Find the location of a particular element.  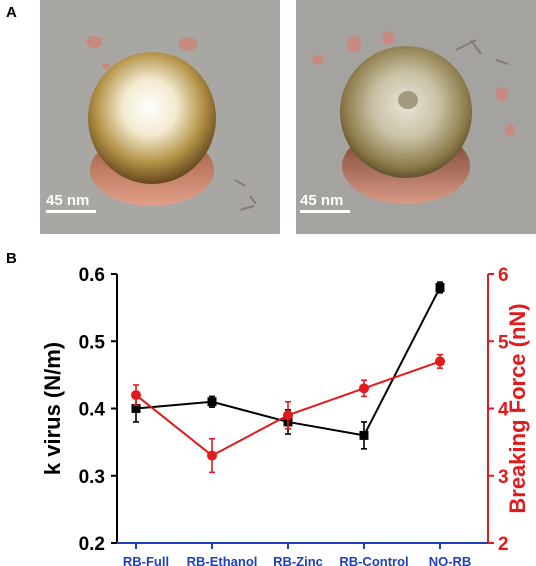

panel-a-label: A is located at coordinates (11, 12).